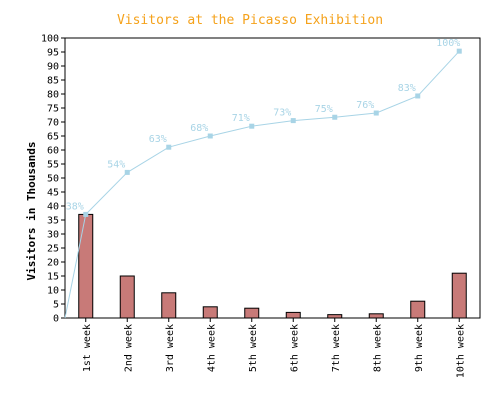 Image resolution: width=500 pixels, height=400 pixels. What do you see at coordinates (50, 39) in the screenshot?
I see `y-tick-label: 100` at bounding box center [50, 39].